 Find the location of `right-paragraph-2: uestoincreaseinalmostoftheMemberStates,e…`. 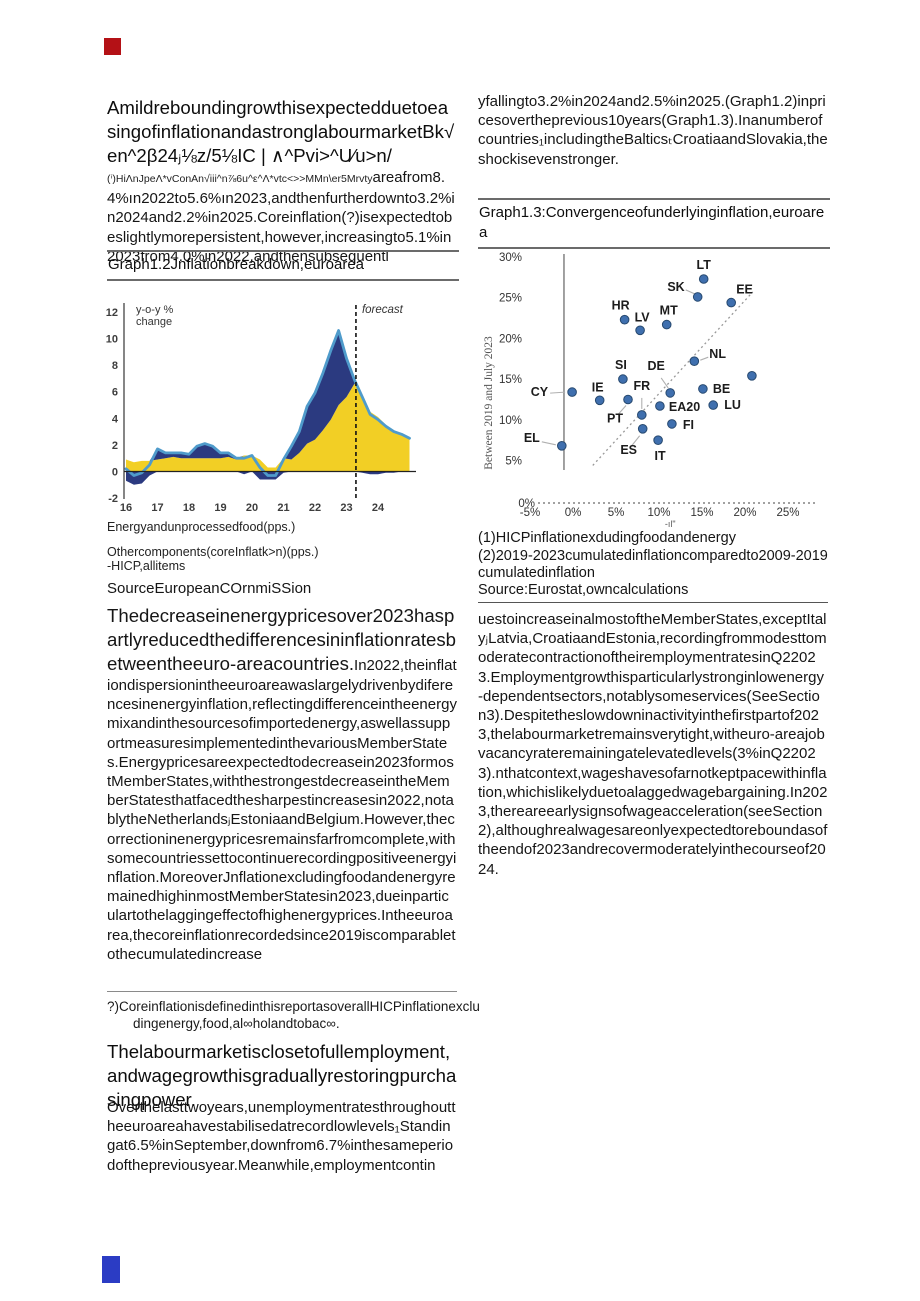

right-paragraph-2: uestoincreaseinalmostoftheMemberStates,e… is located at coordinates (653, 744).